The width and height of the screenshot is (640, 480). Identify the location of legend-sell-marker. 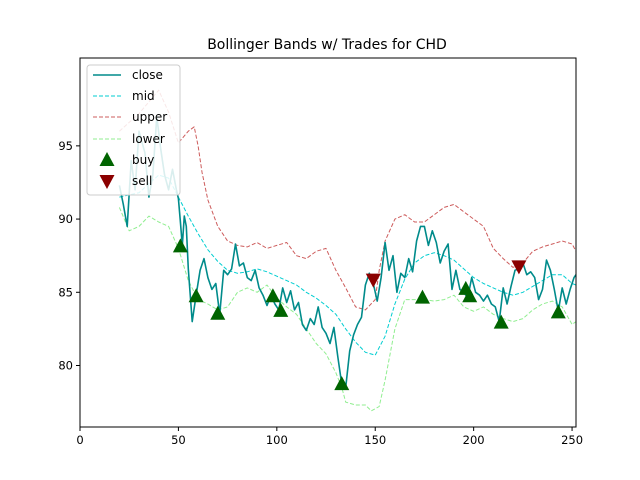
(107, 182).